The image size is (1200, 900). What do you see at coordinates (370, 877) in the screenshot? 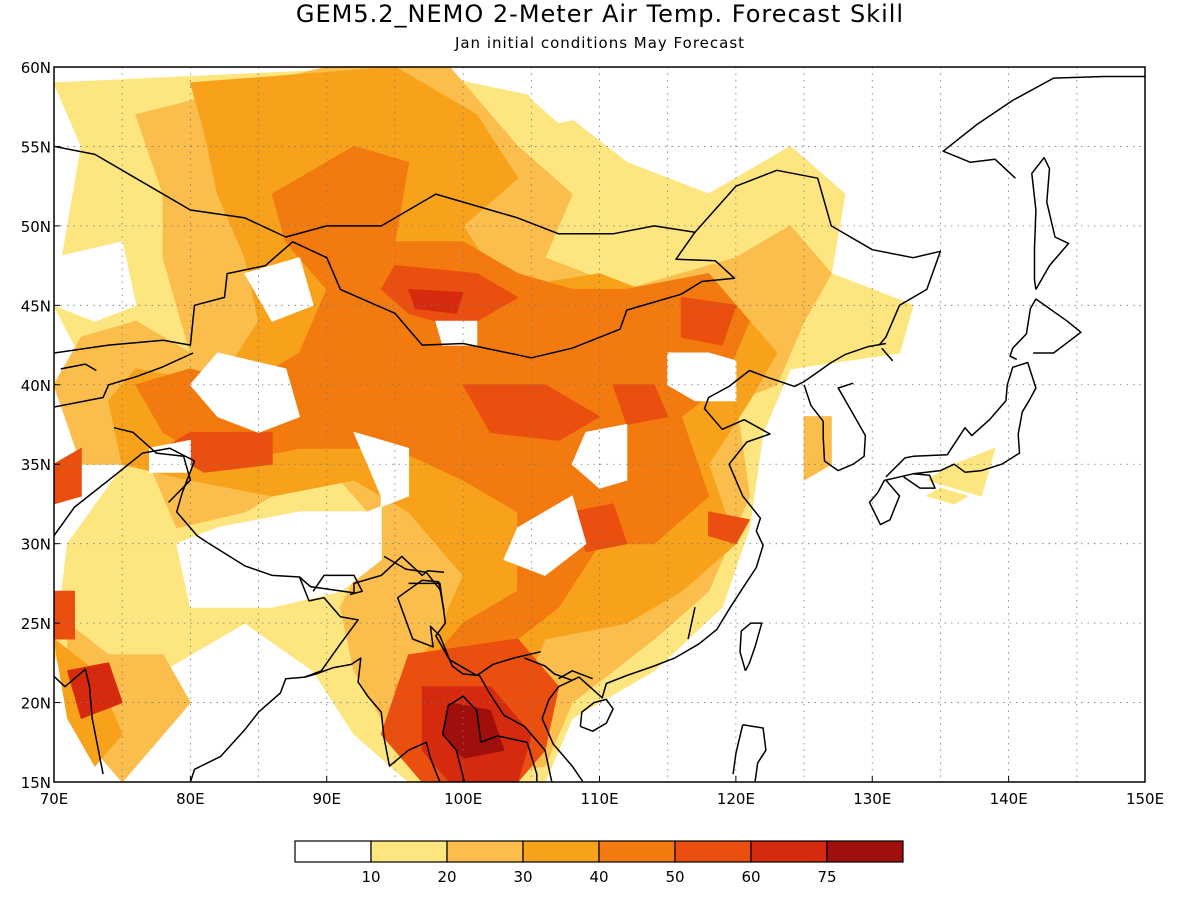
I see `colorbar-label: 10` at bounding box center [370, 877].